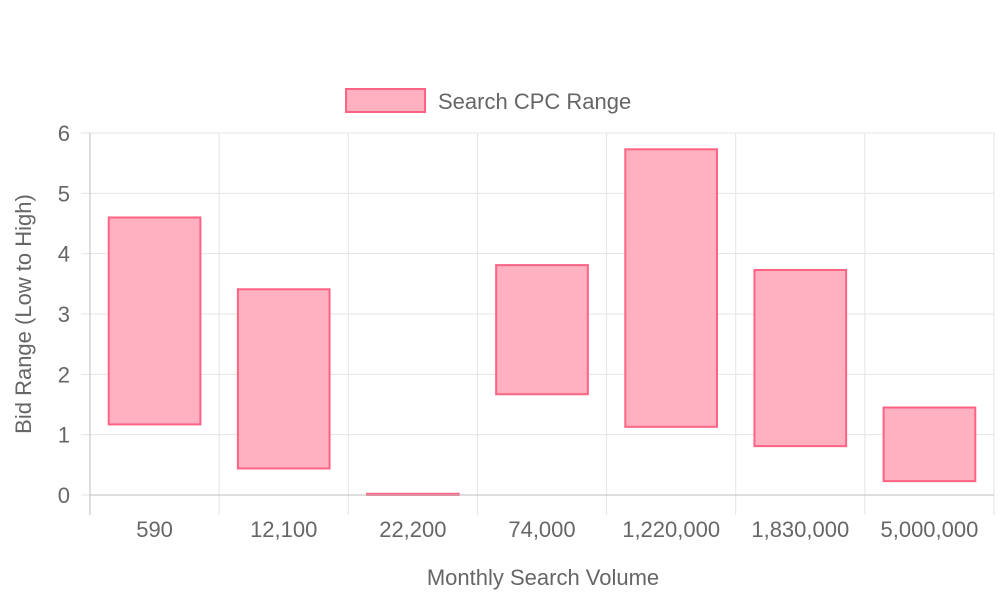 This screenshot has width=1000, height=605. I want to click on x-tick-label: 590, so click(154, 529).